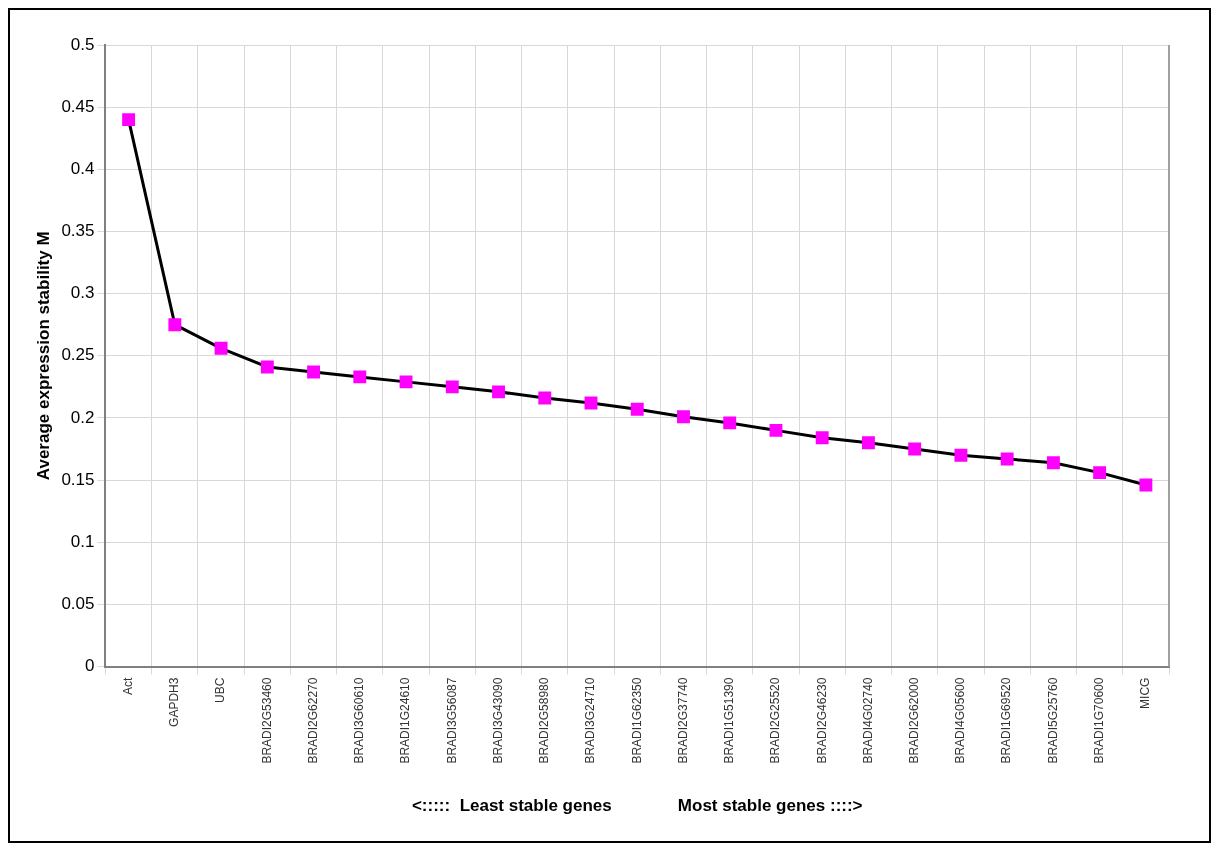  I want to click on x-tick-label: Act, so click(127, 685).